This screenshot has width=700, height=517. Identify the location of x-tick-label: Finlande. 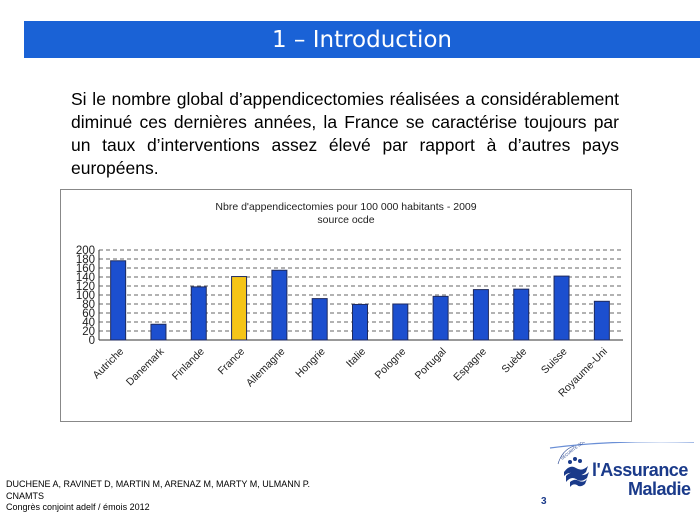
(188, 364).